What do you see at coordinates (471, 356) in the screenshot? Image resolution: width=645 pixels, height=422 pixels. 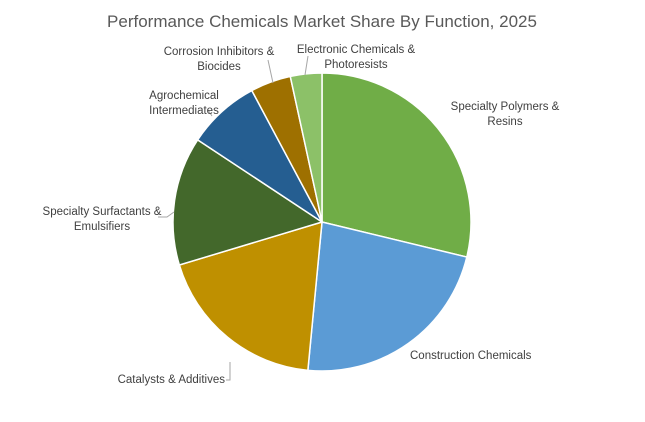 I see `slice-label-2: Construction Chemicals` at bounding box center [471, 356].